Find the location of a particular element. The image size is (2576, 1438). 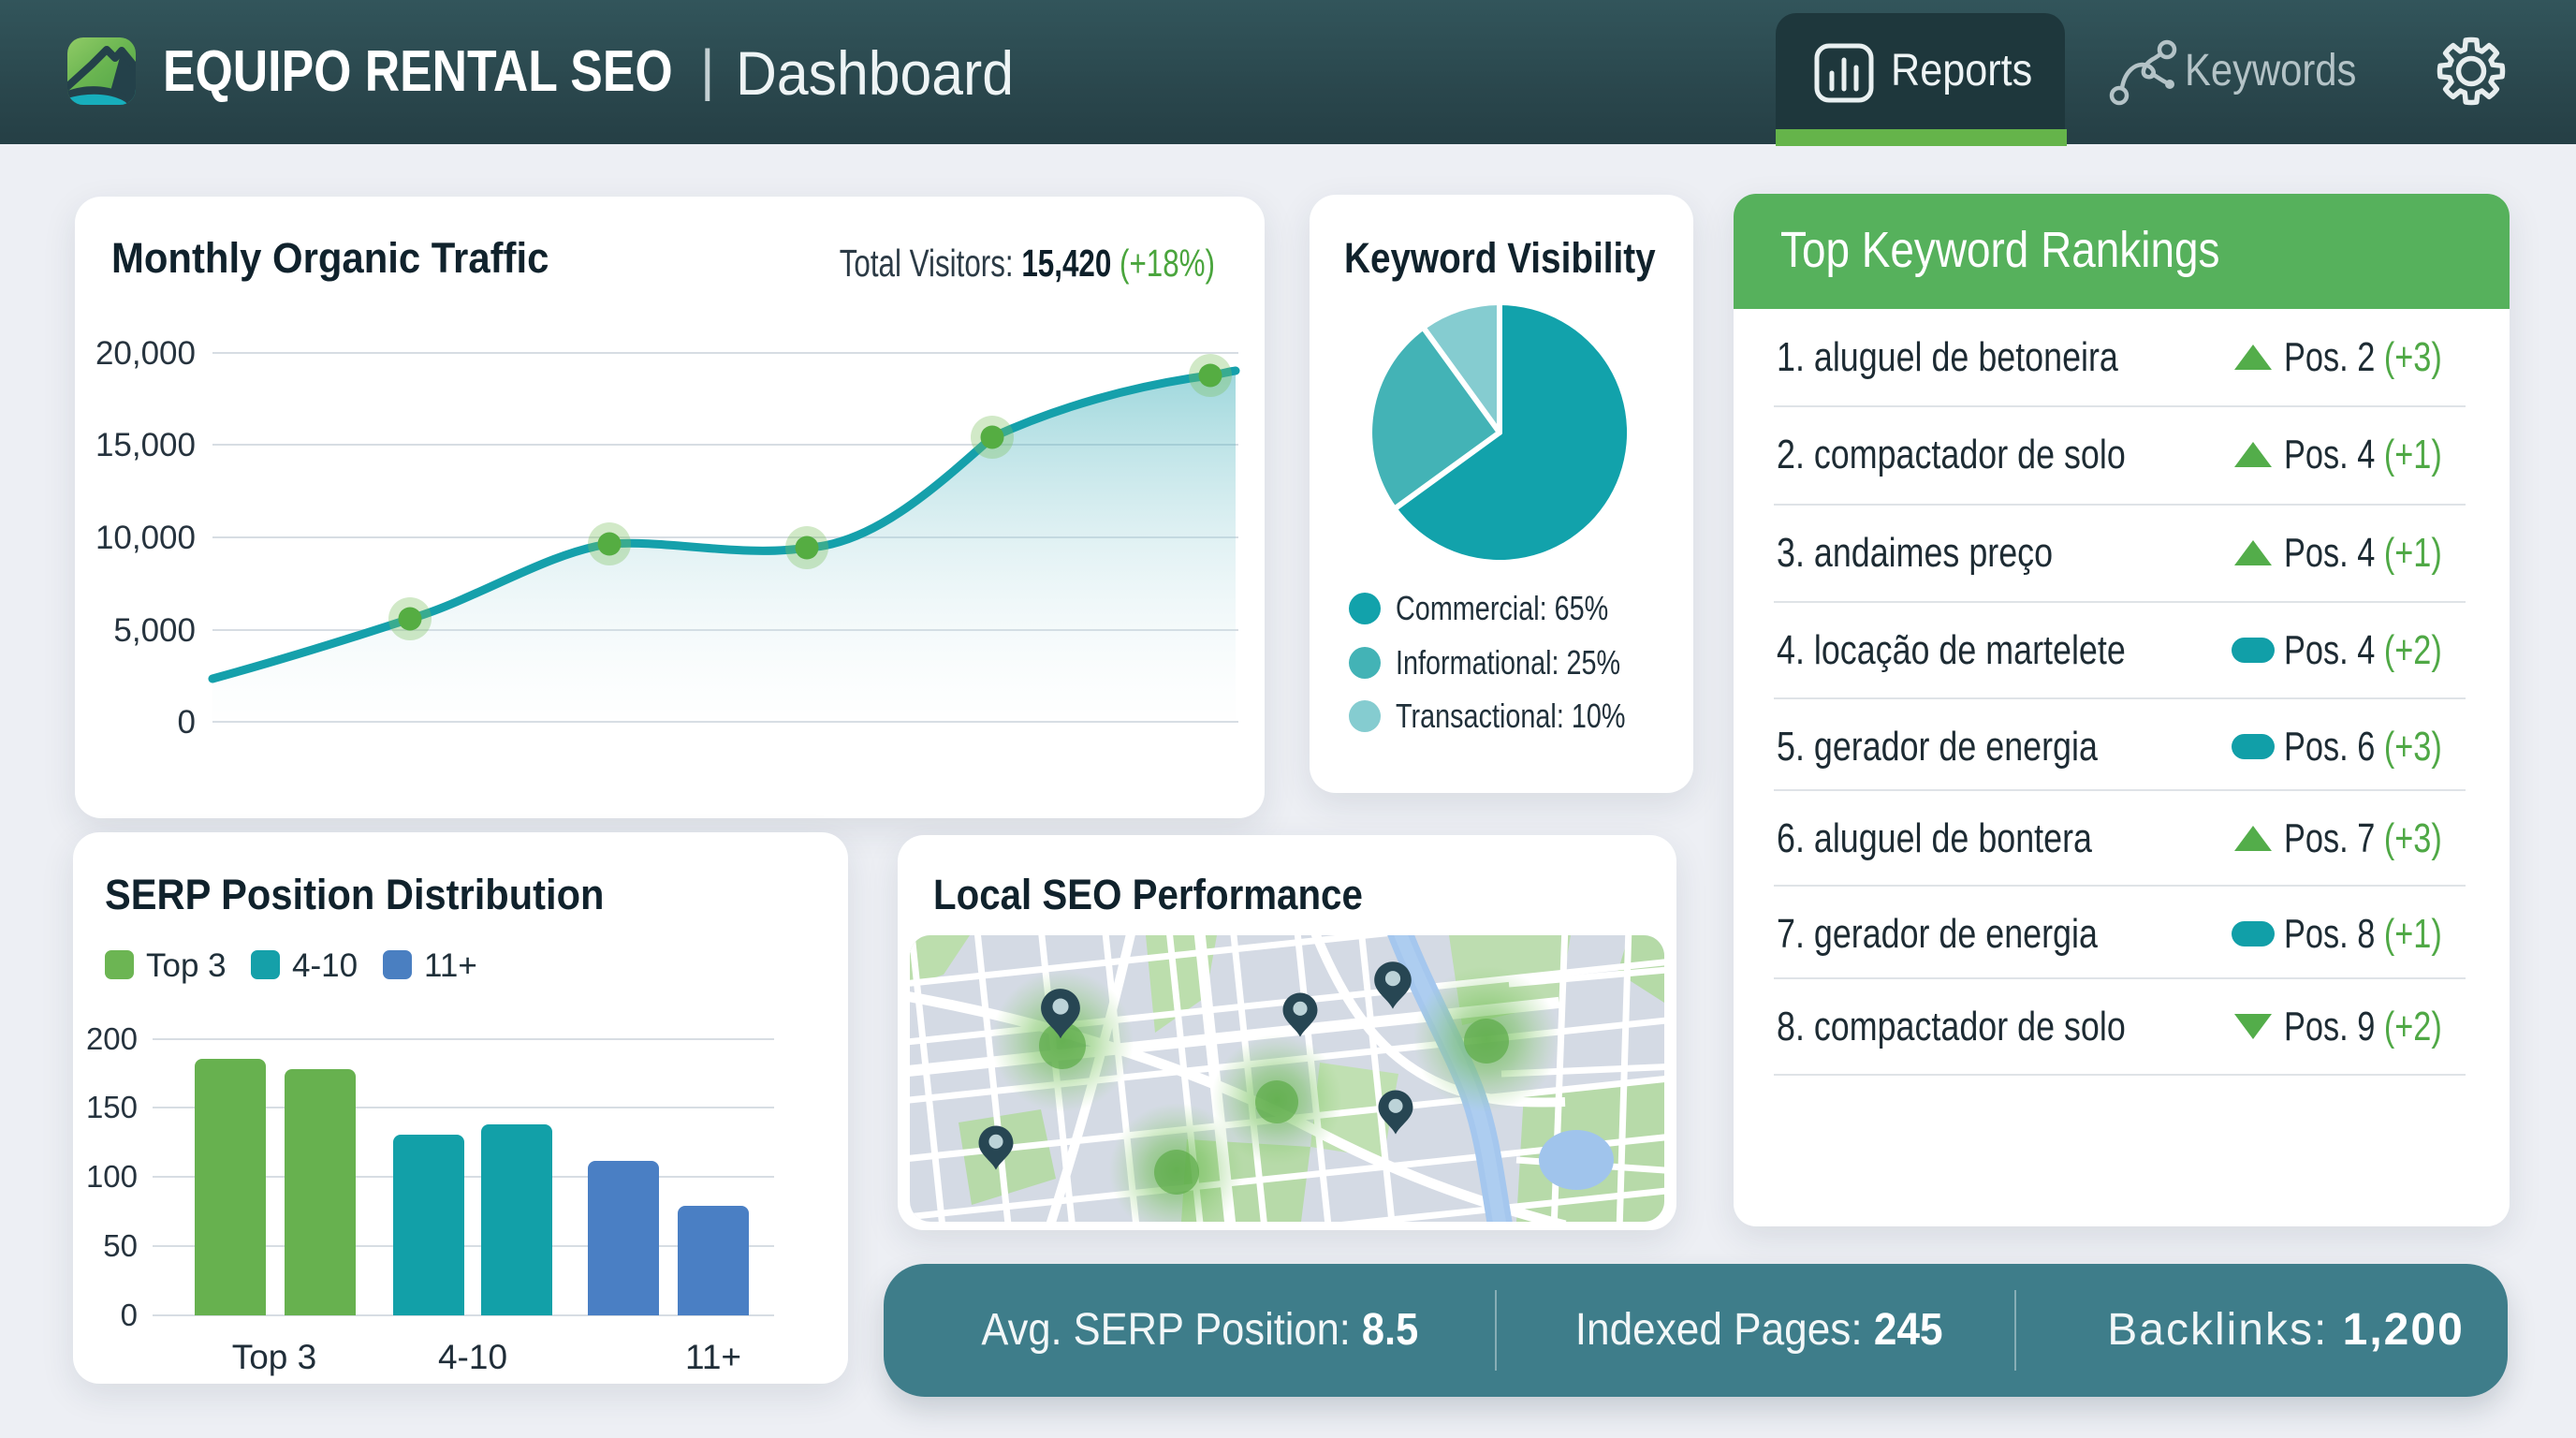

svg-text: 11+ is located at coordinates (713, 1357).